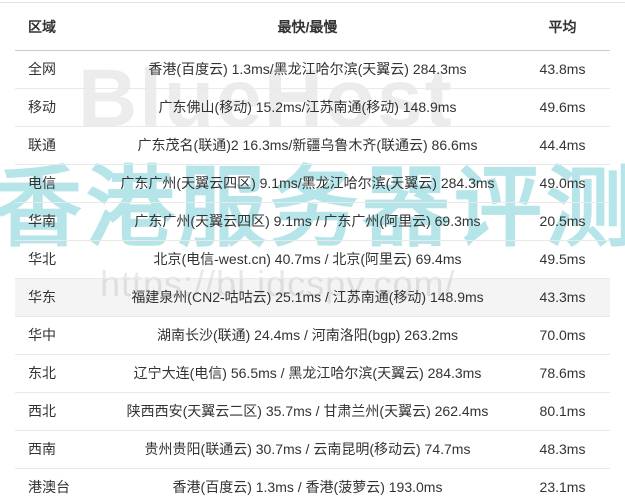 This screenshot has height=499, width=625. What do you see at coordinates (307, 373) in the screenshot?
I see `fastest-slowest-cell: 辽宁大连(电信) 56.5ms / 黑龙江哈尔滨(天翼云) 284.3ms` at bounding box center [307, 373].